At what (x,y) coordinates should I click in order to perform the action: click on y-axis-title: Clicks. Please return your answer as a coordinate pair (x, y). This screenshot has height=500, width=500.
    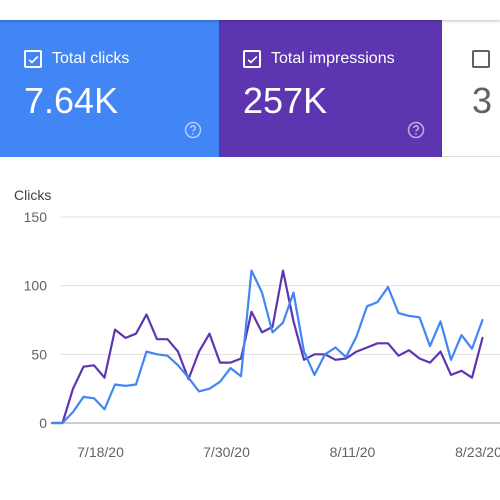
    Looking at the image, I should click on (32, 195).